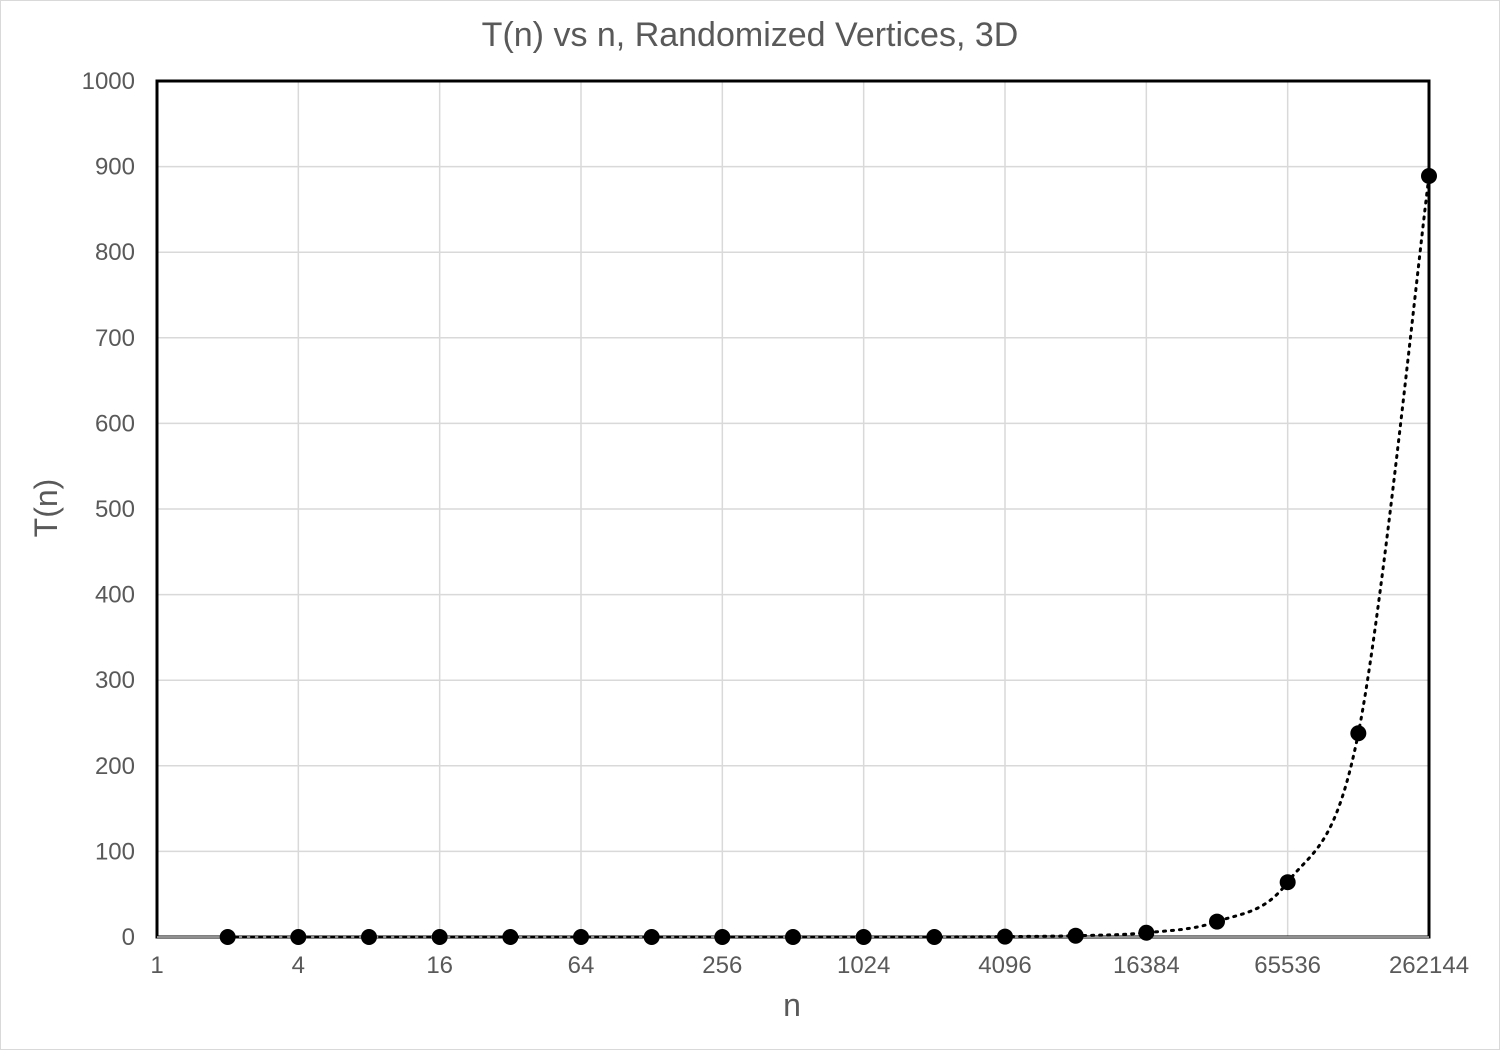 This screenshot has width=1500, height=1050. I want to click on y-tick-label: 700, so click(115, 338).